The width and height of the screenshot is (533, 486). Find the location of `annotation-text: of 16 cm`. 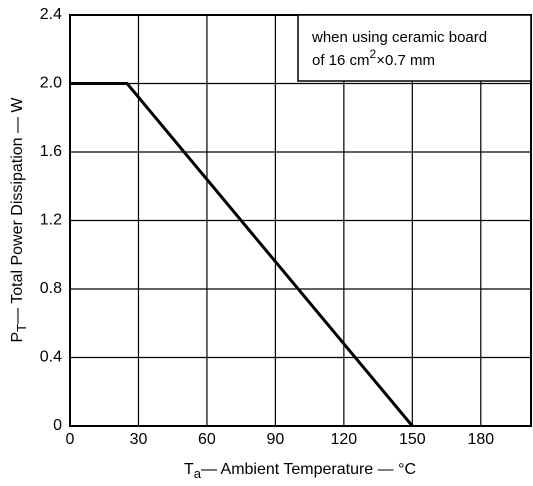

annotation-text: of 16 cm is located at coordinates (341, 60).